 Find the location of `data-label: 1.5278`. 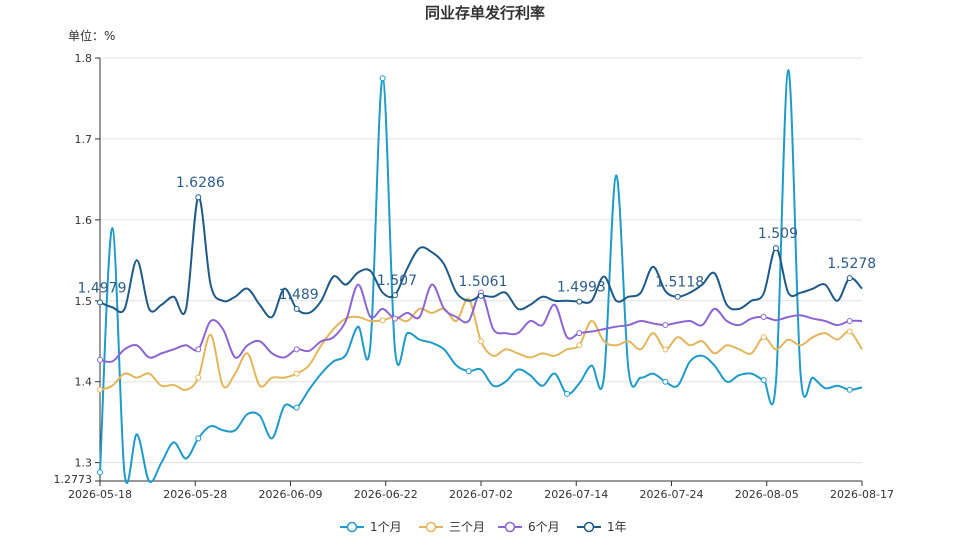

data-label: 1.5278 is located at coordinates (851, 264).